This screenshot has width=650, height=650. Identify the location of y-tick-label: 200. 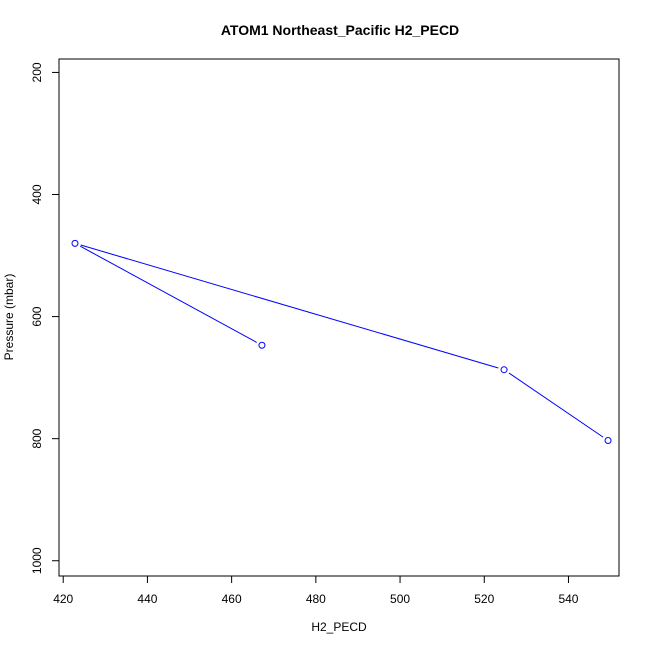
(37, 72).